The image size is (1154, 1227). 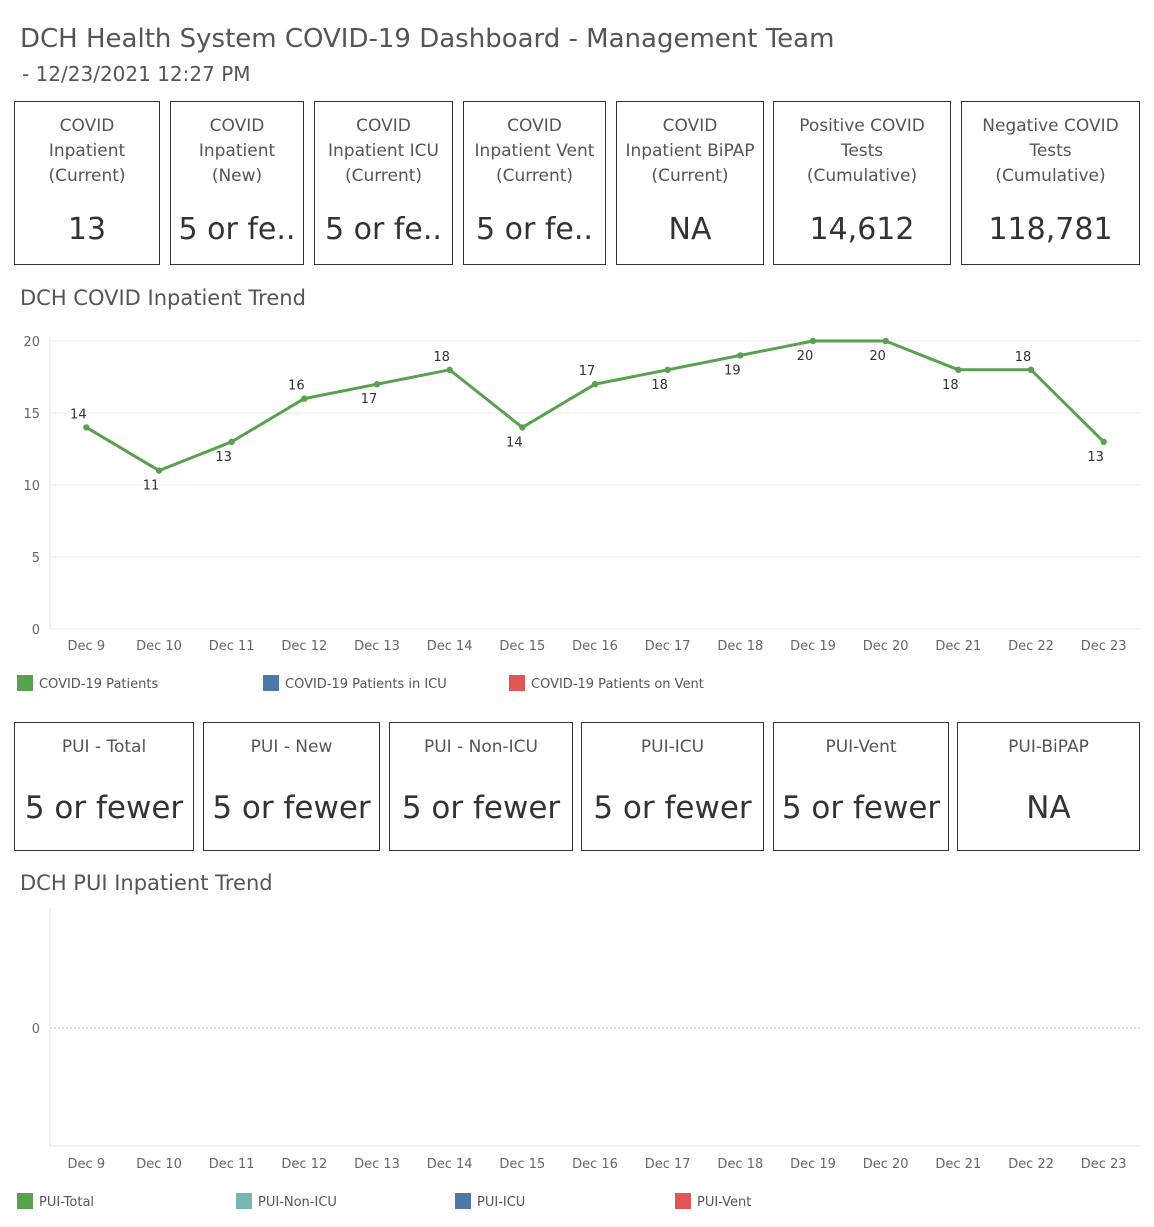 I want to click on kpi-label: PUI - New, so click(x=291, y=747).